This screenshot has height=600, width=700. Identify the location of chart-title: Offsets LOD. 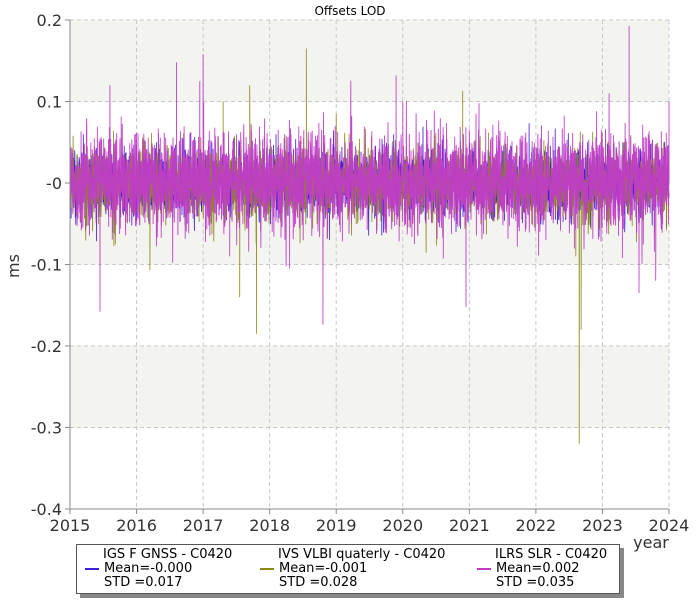
(349, 11).